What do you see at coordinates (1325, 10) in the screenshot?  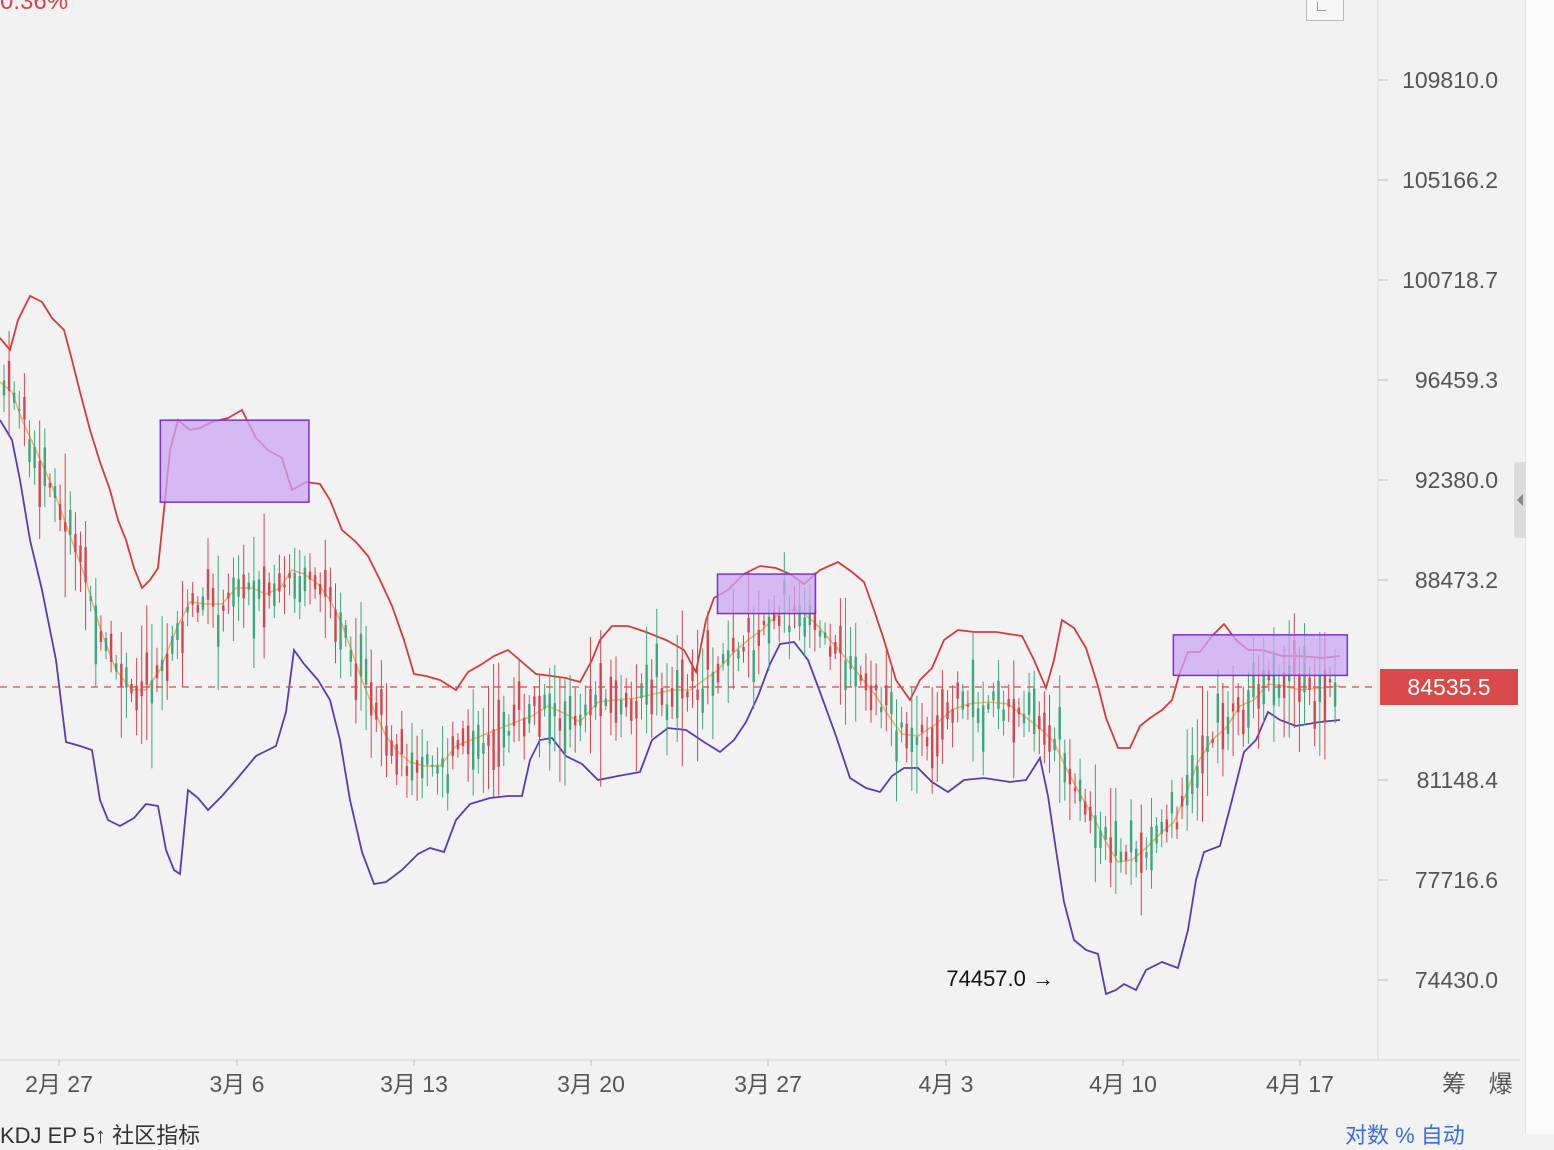 I see `corner-toggle-button` at bounding box center [1325, 10].